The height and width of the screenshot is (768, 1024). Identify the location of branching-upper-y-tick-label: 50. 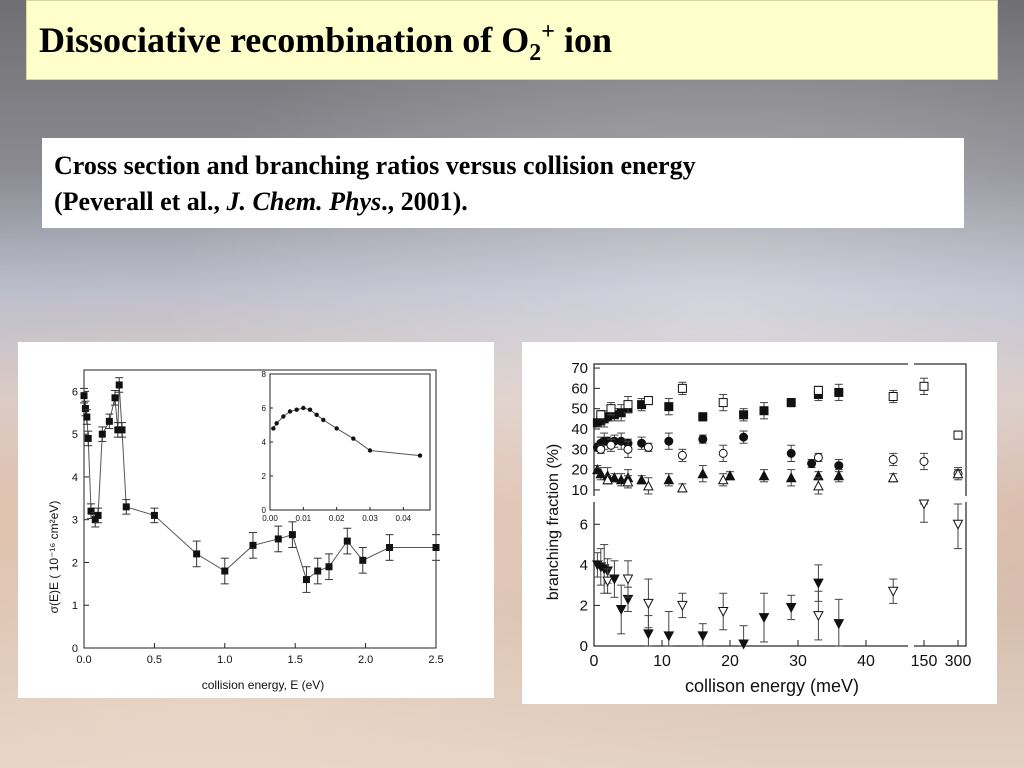
(579, 409).